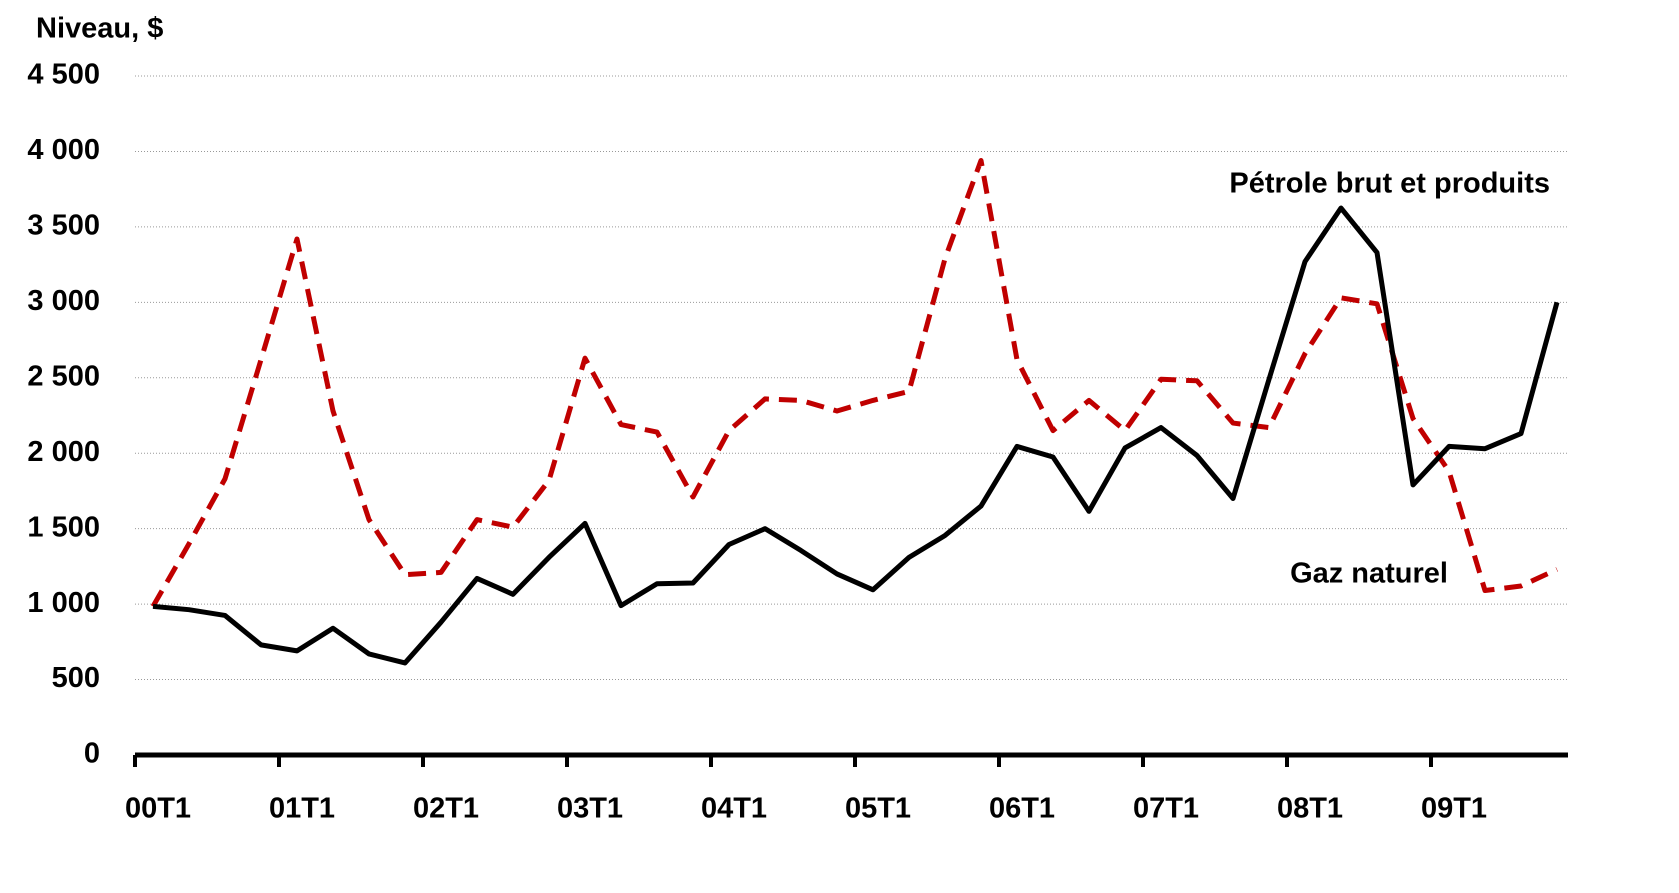 The width and height of the screenshot is (1679, 893). I want to click on series-annotation: Pétrole brut et produits, so click(1389, 184).